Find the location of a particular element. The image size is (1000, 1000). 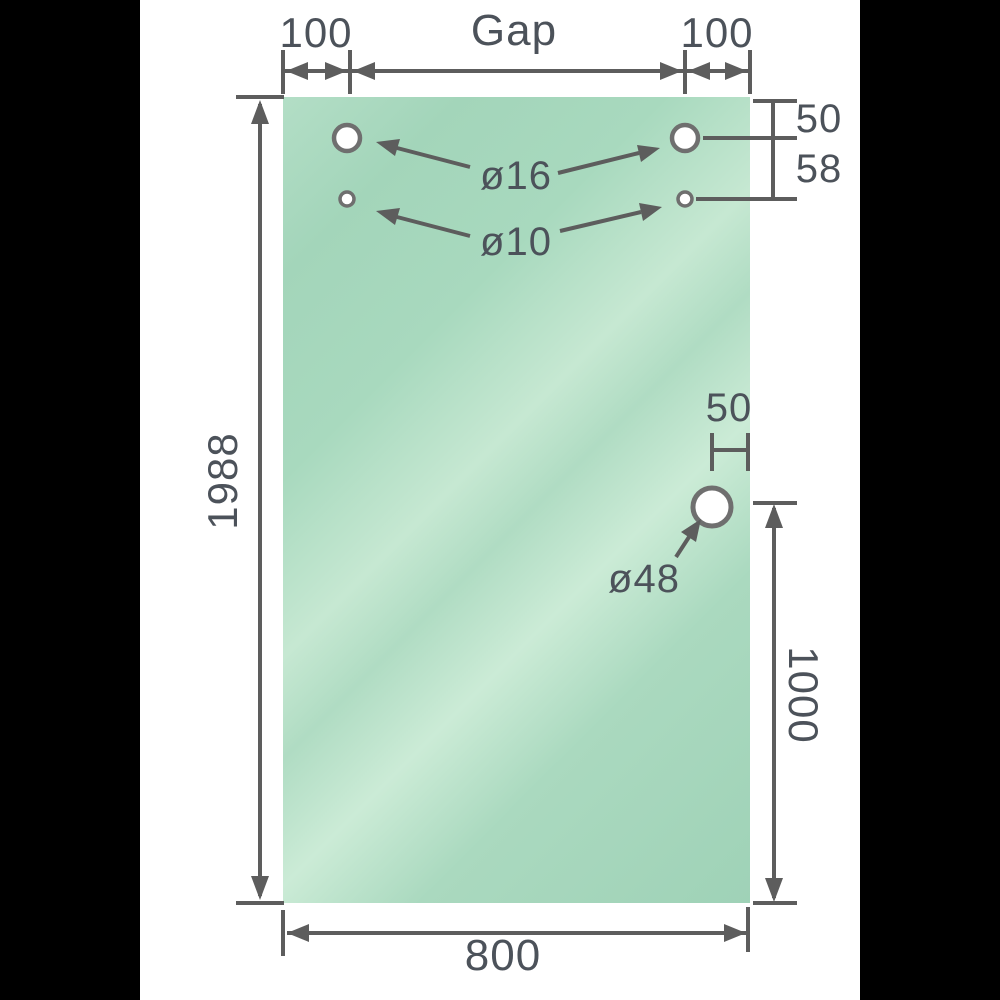

top-width-dimension is located at coordinates (516, 72).